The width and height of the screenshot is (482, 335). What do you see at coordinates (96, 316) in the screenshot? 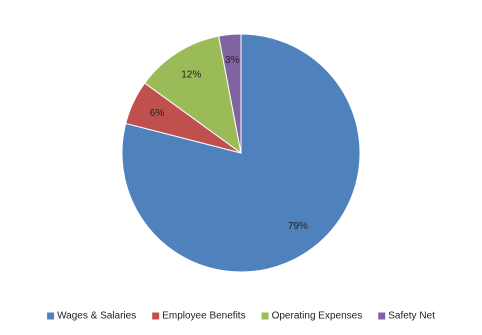
I see `legend-label: Wages & Salaries` at bounding box center [96, 316].